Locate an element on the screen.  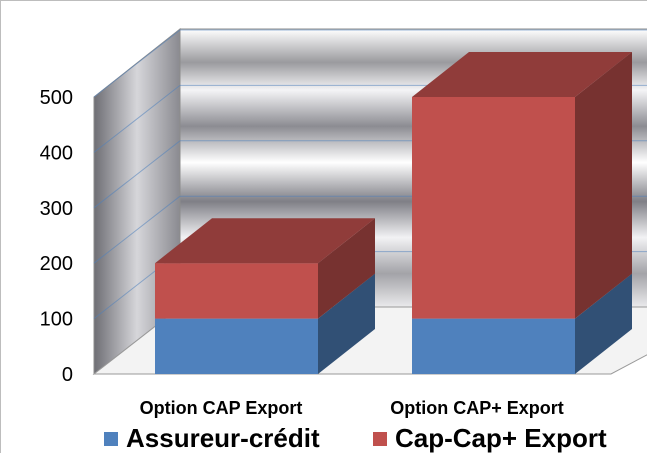
y-tick-label: 0 is located at coordinates (67, 375).